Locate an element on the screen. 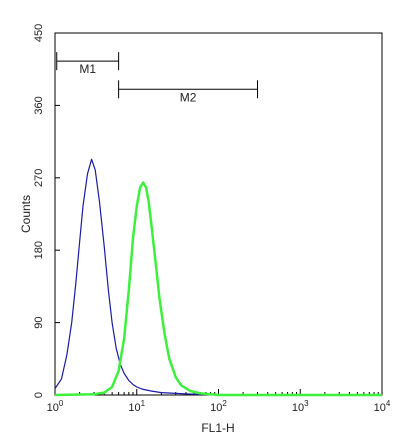 The image size is (400, 438). x-tick-label: 10³ is located at coordinates (300, 406).